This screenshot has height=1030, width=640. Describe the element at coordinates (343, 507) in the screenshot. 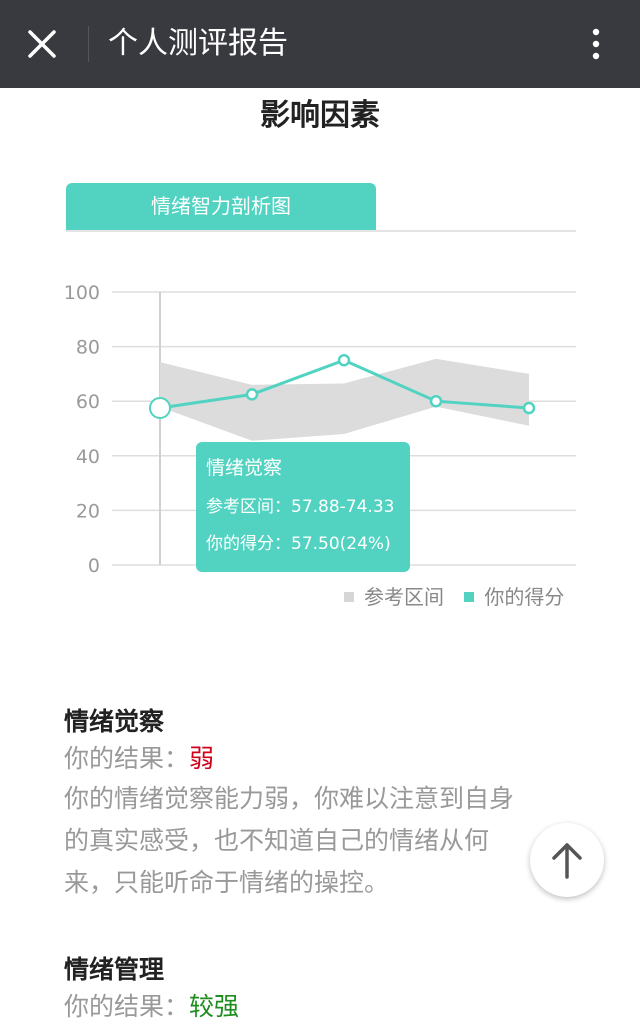

I see `tooltip-range-value: 57.88-74.33` at that location.